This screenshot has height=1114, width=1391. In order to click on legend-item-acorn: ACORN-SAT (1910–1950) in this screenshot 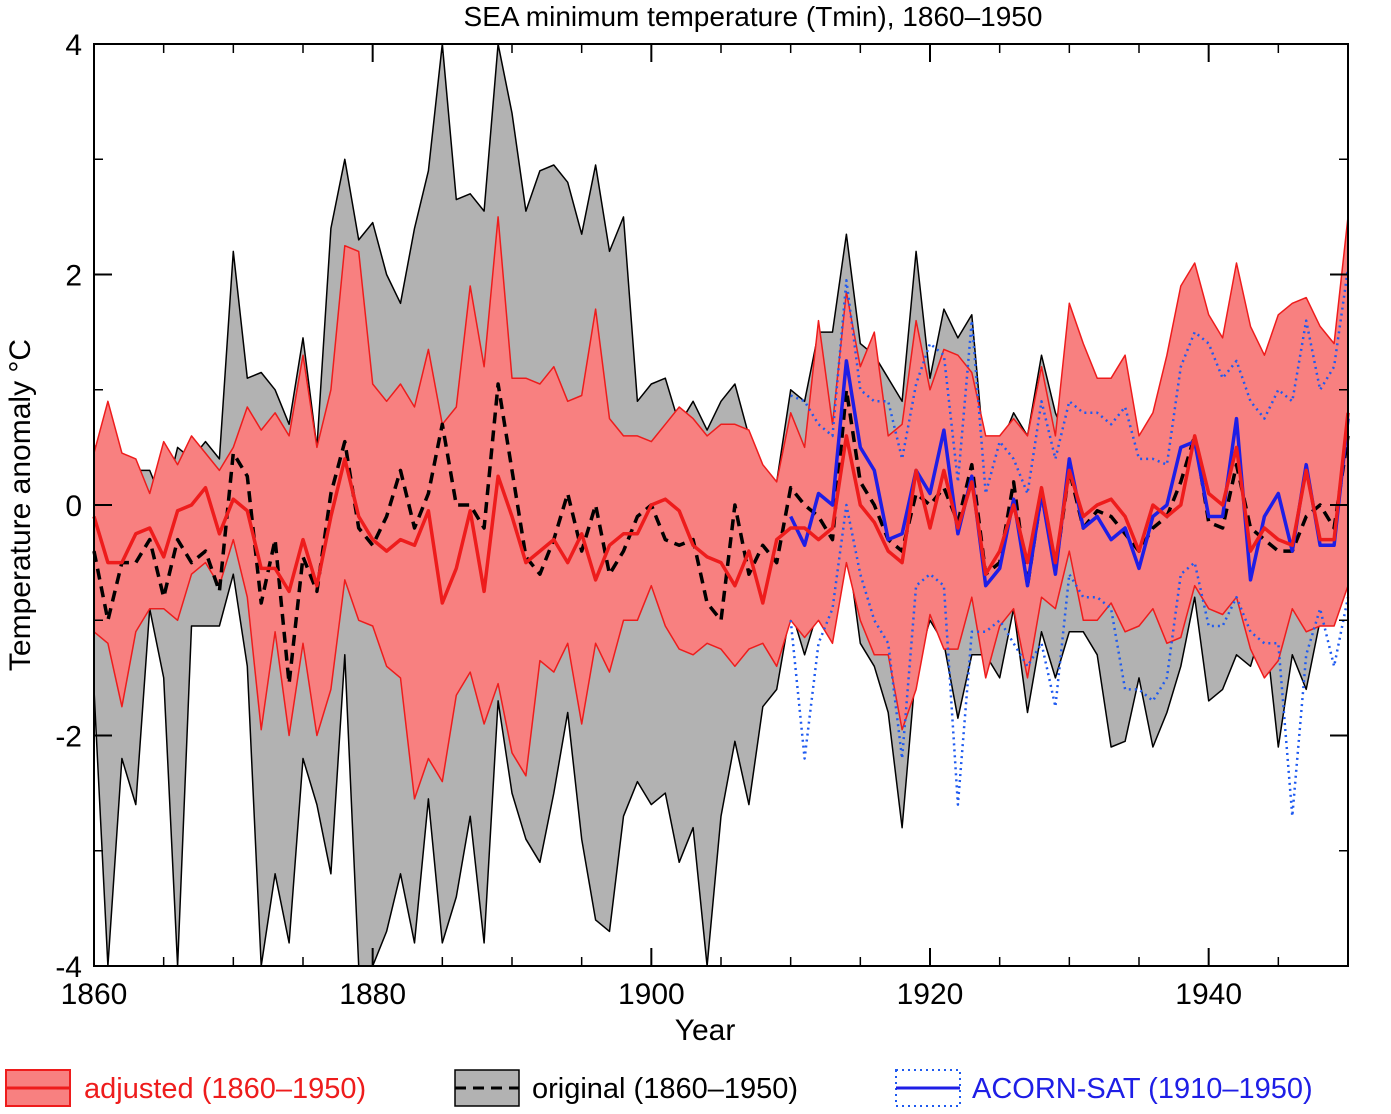, I will do `click(1104, 1088)`.